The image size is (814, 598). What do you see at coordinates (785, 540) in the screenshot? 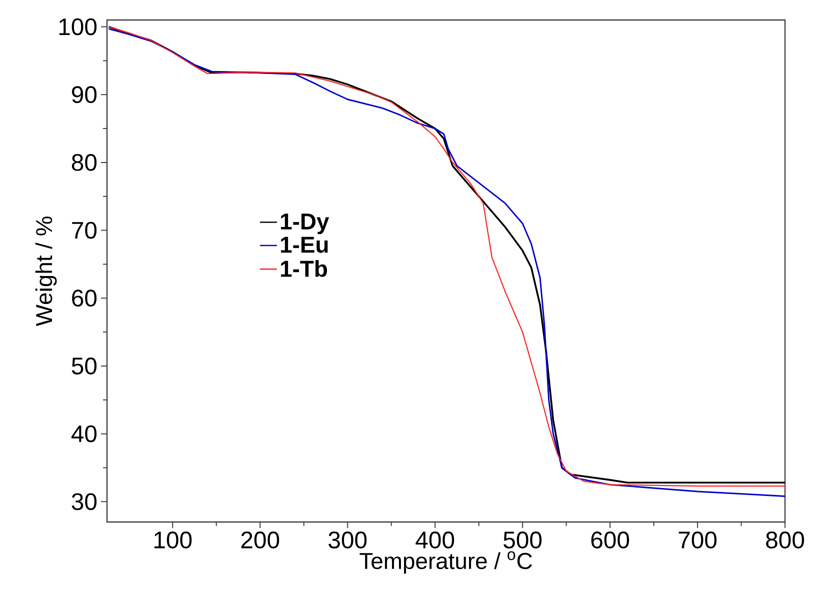
I see `x-tick-label: 800` at bounding box center [785, 540].